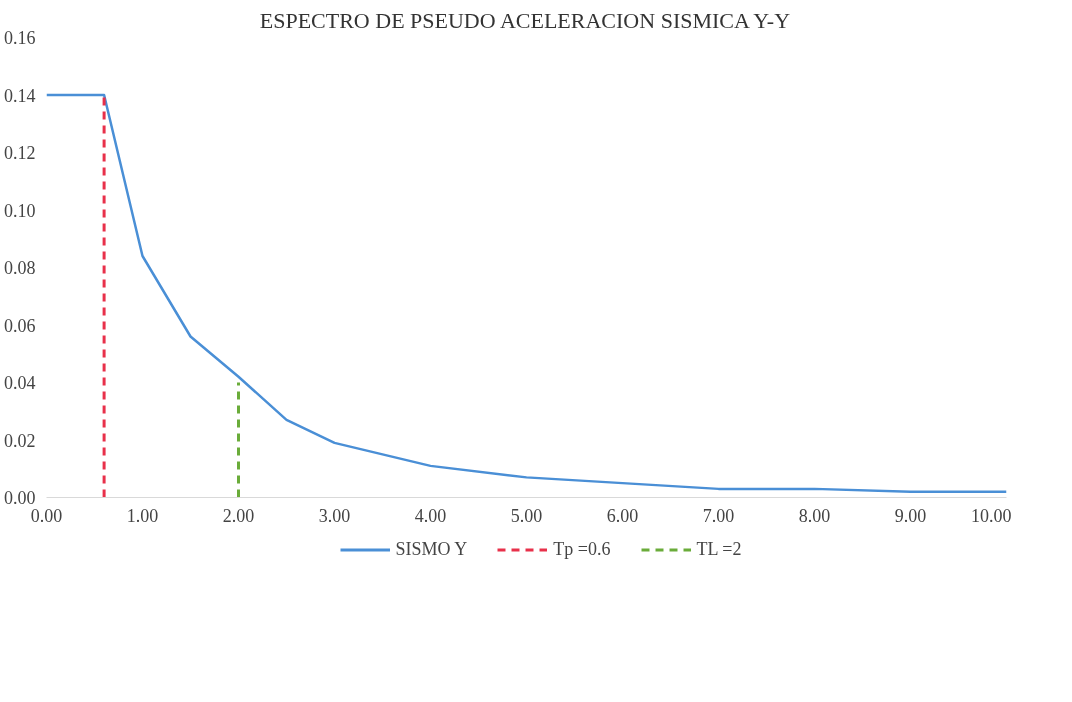 The image size is (1072, 702). I want to click on y-tick-label: 0.16, so click(20, 38).